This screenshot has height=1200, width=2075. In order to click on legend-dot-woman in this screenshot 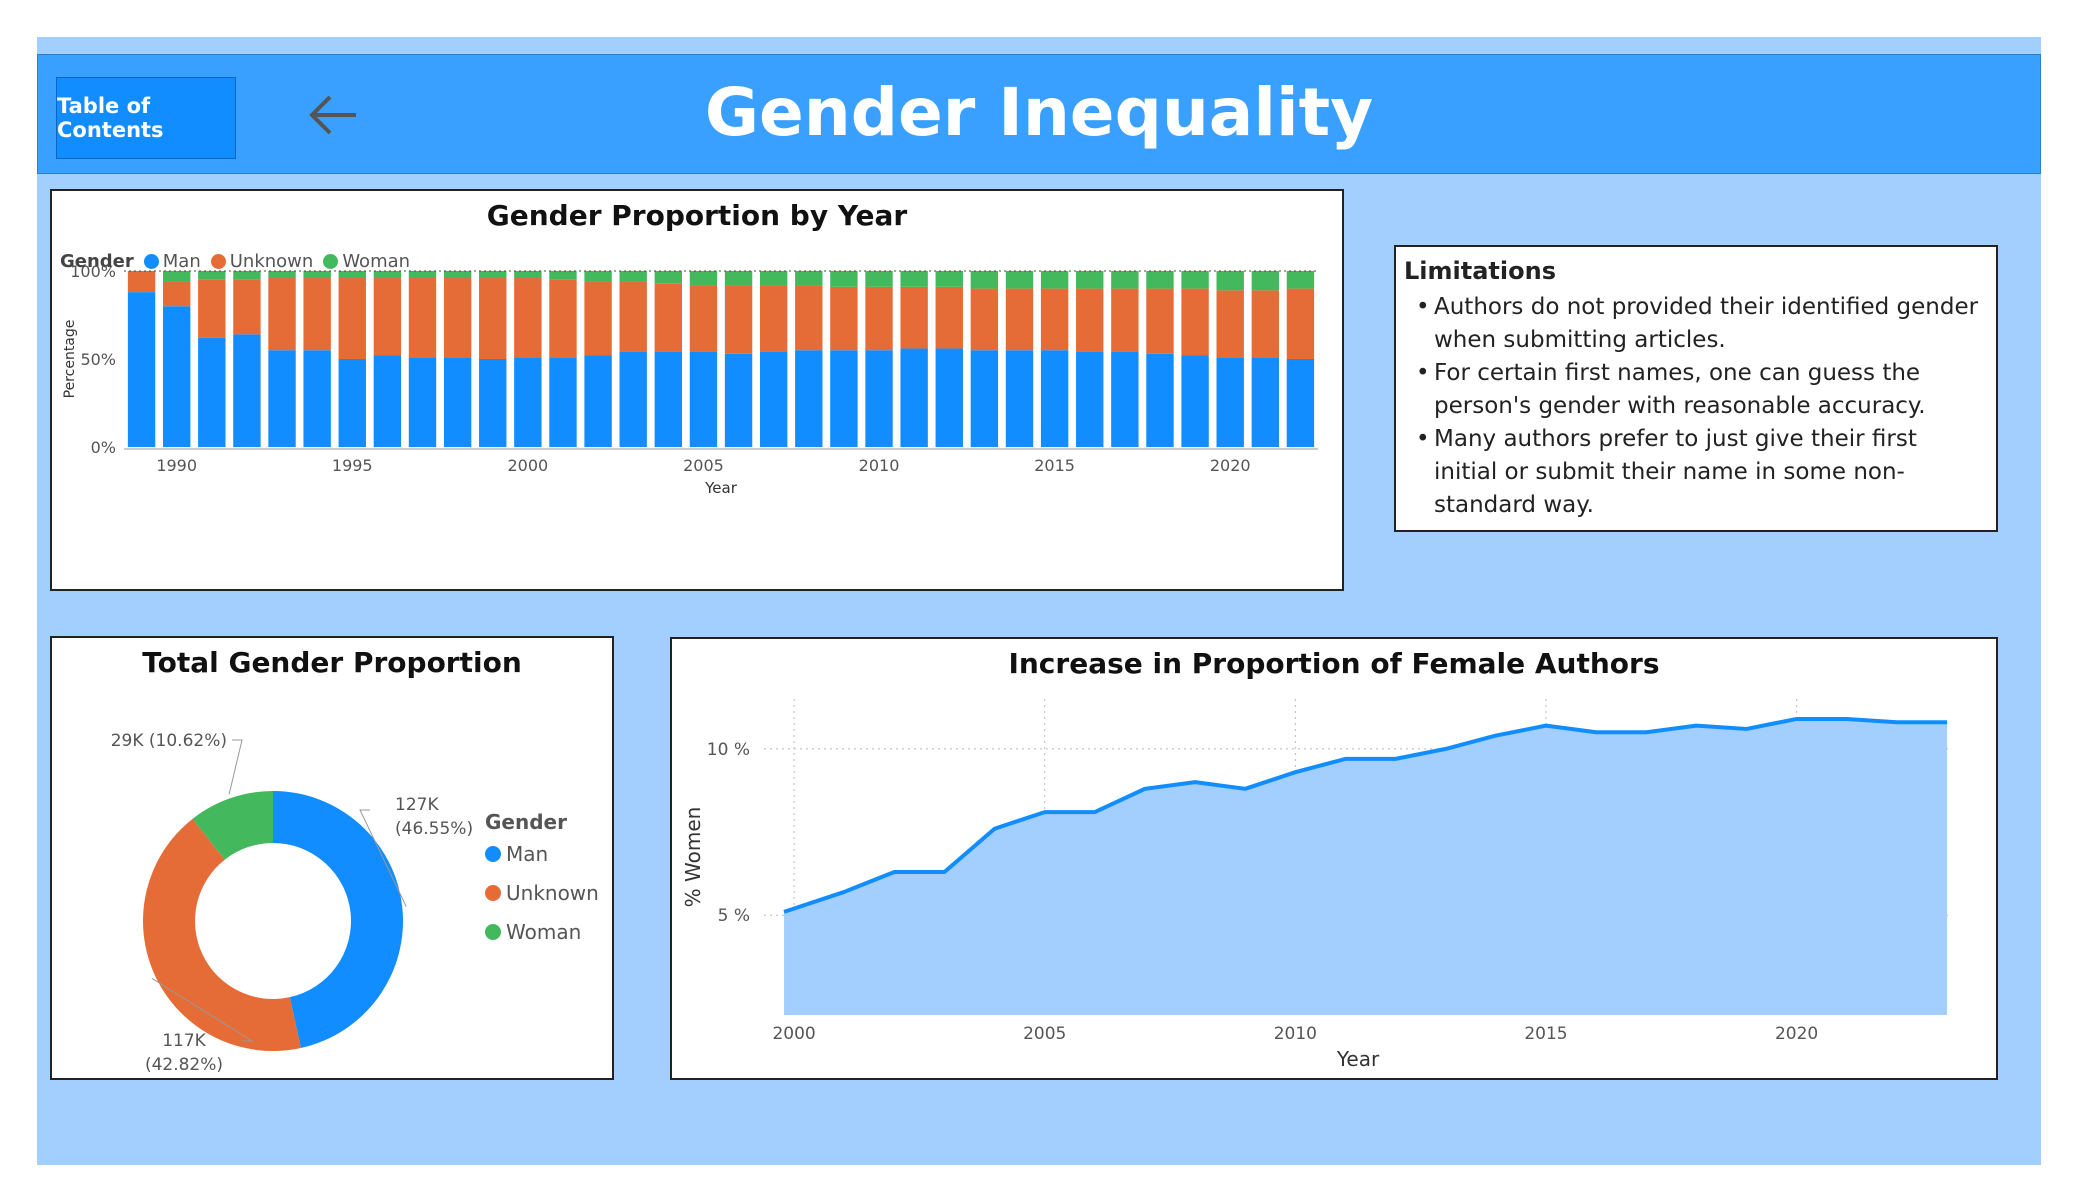, I will do `click(331, 261)`.